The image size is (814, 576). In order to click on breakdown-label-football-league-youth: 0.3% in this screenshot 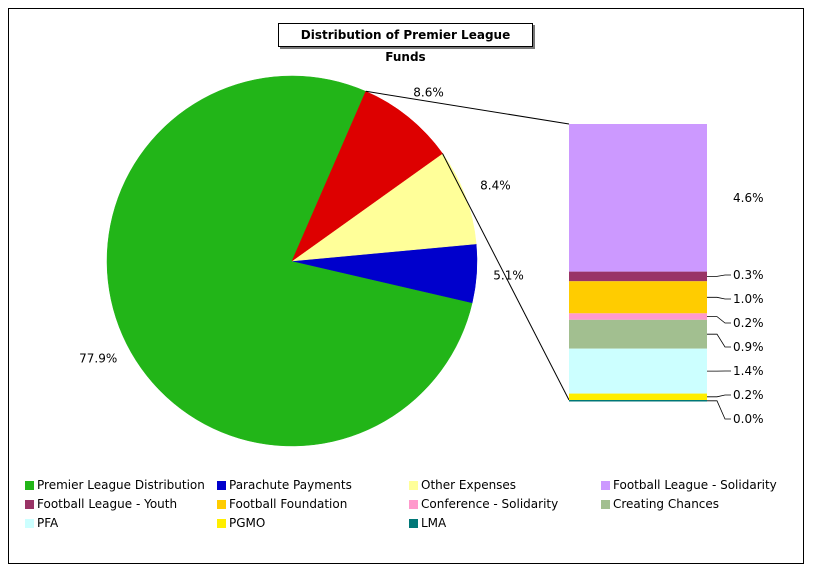, I will do `click(748, 275)`.